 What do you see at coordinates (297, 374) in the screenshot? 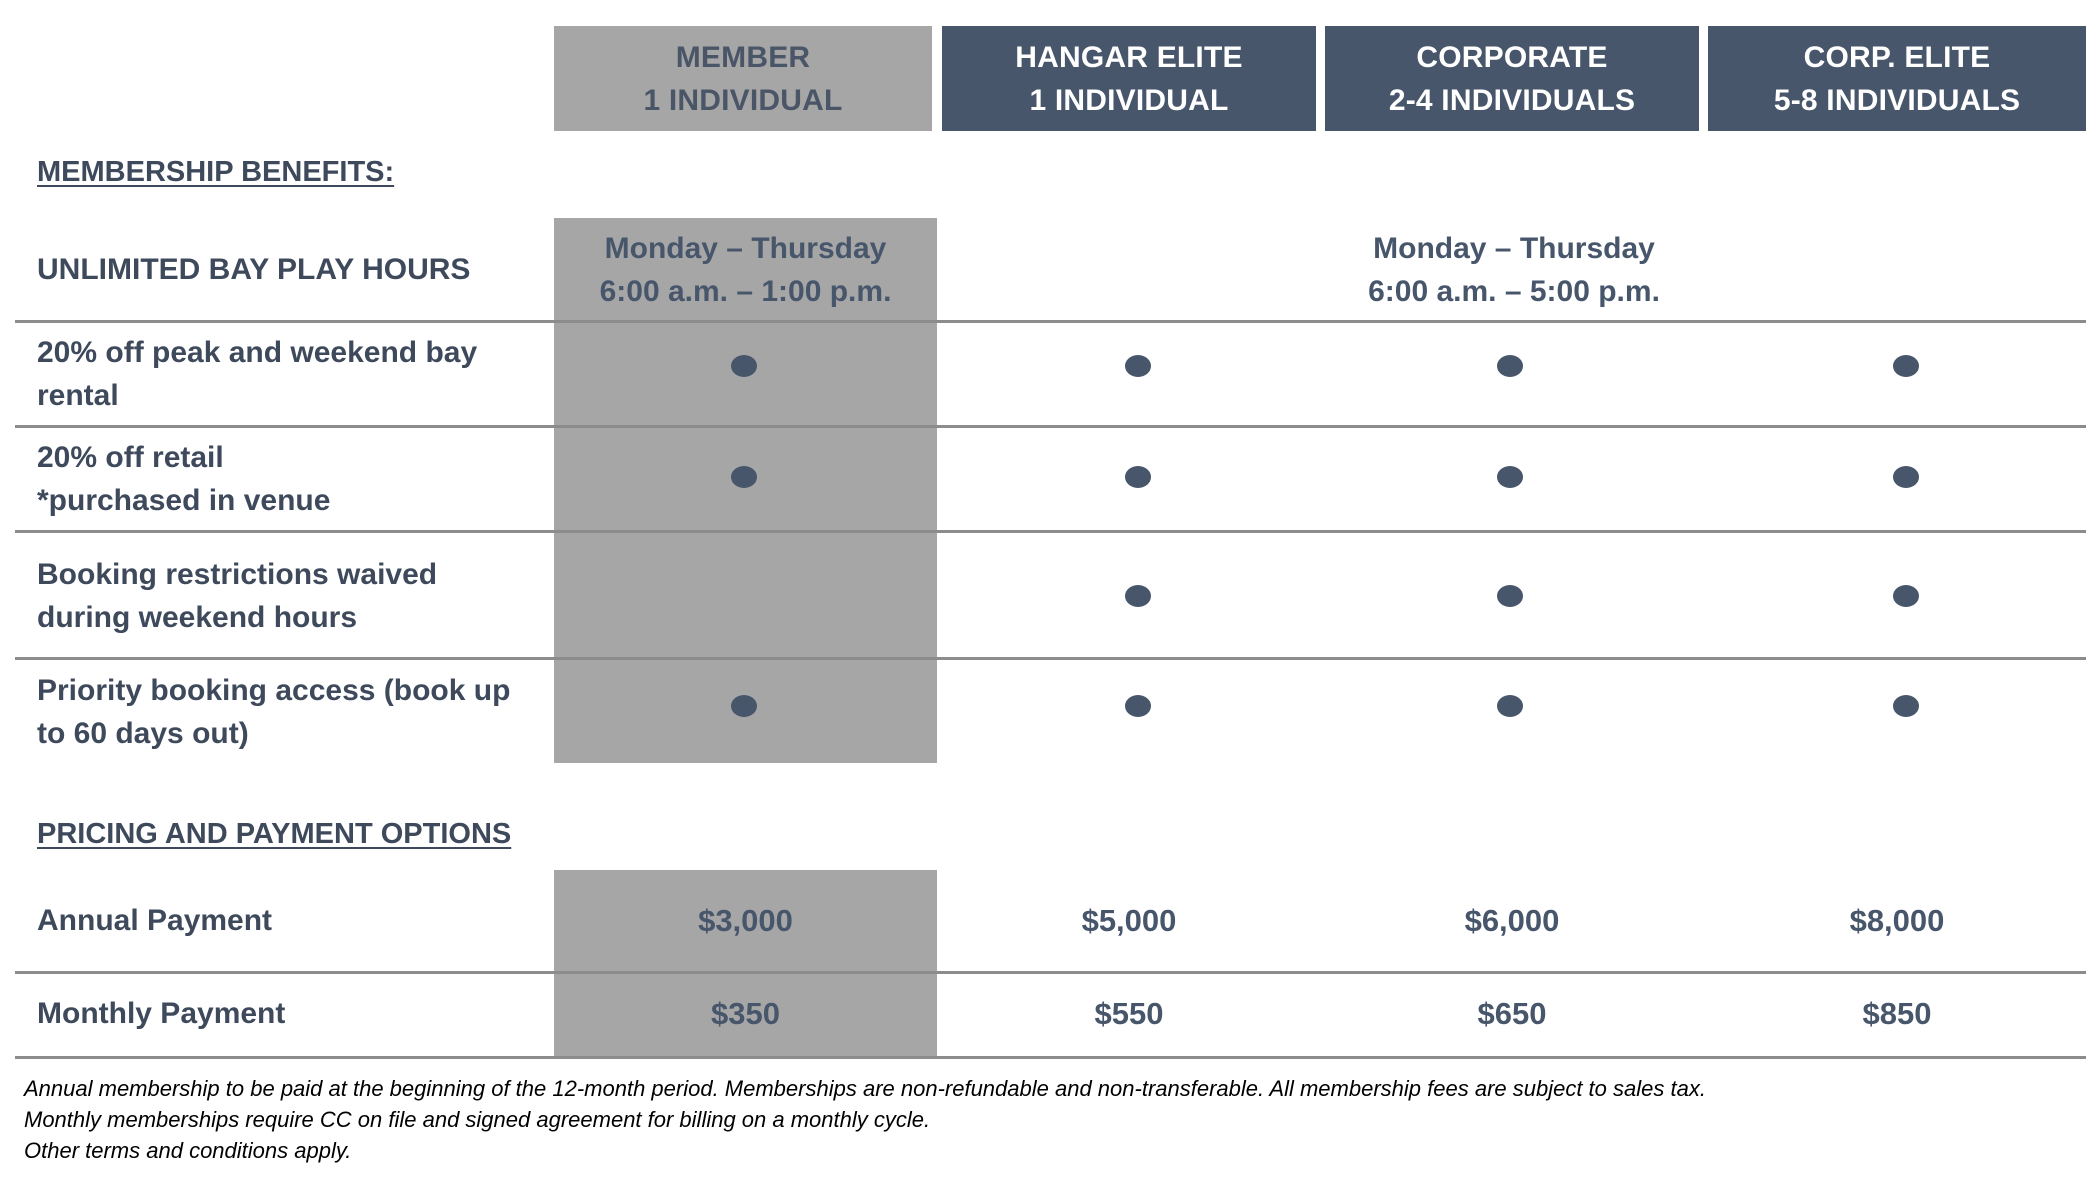
I see `benefit-label-bay-rental: 20% off peak and weekend bay rental` at bounding box center [297, 374].